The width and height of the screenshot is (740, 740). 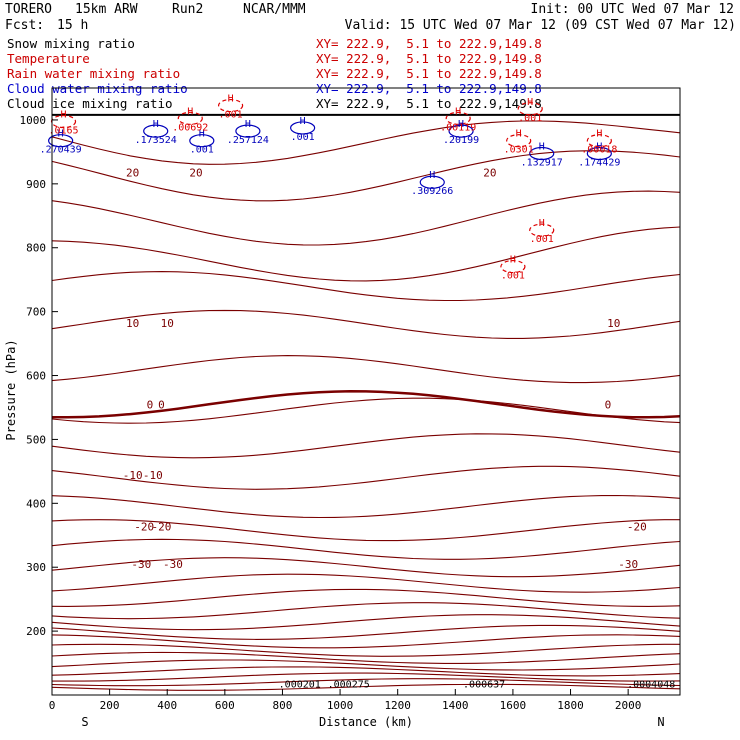 I want to click on rain-max-value: .0301, so click(x=519, y=150).